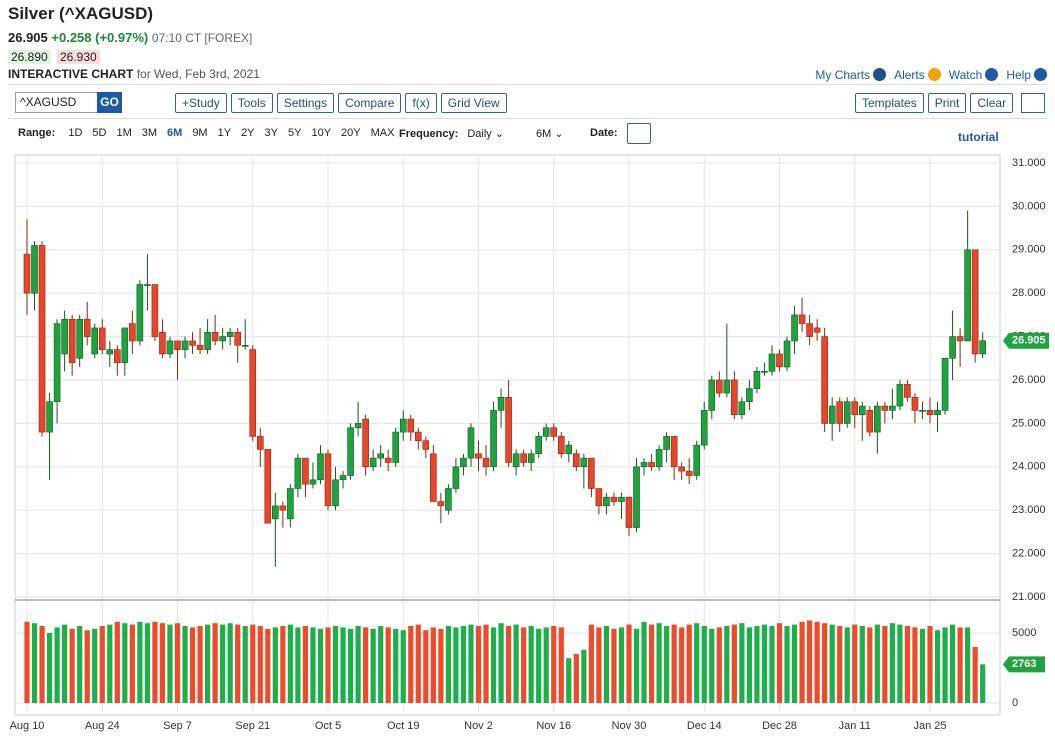  I want to click on toolbar-button: Templates, so click(889, 103).